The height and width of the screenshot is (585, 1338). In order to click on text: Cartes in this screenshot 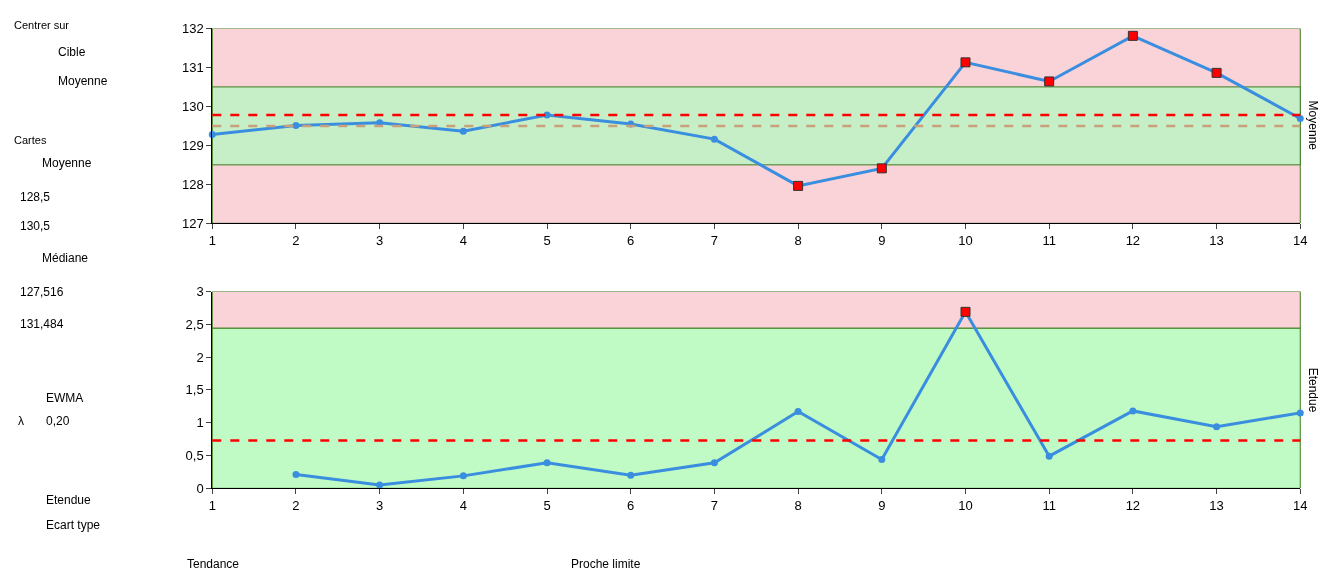, I will do `click(30, 140)`.